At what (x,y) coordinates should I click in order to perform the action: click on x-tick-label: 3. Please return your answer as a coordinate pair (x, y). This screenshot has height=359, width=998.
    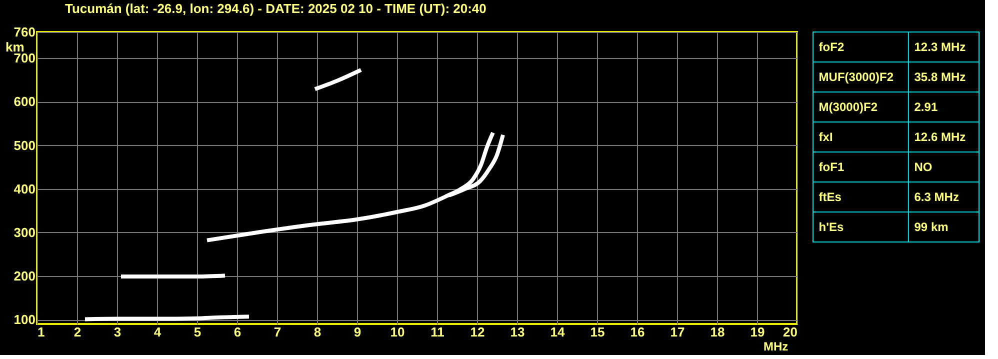
    Looking at the image, I should click on (118, 332).